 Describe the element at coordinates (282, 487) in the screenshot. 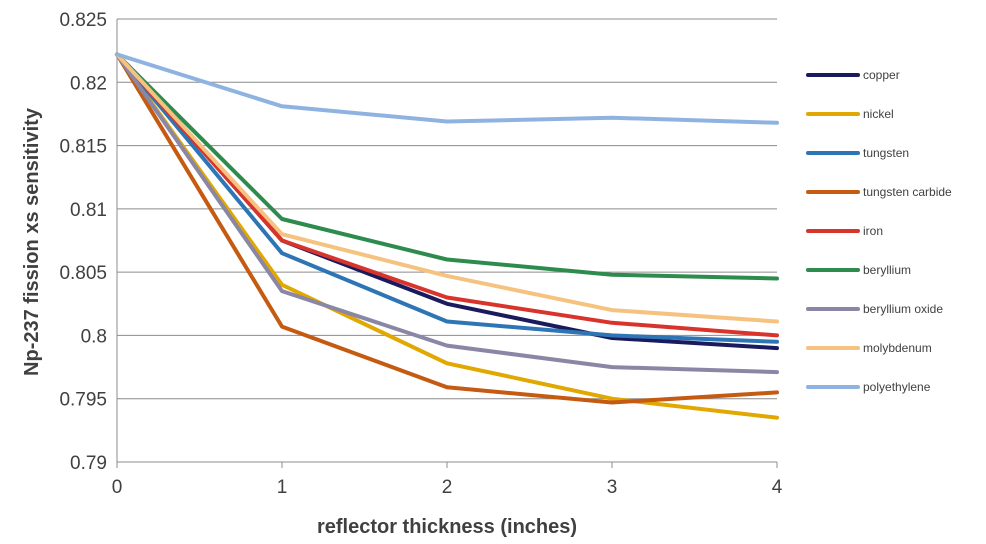

I see `x-tick-label: 1` at that location.